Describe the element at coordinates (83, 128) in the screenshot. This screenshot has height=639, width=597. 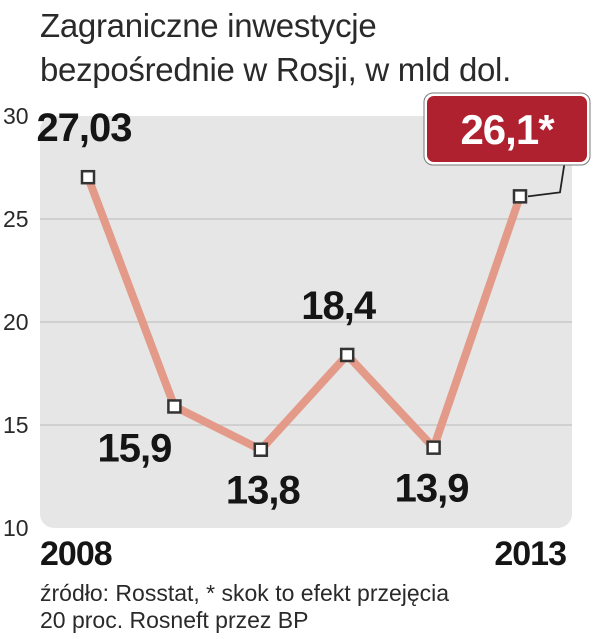
I see `data-label: 27,03` at that location.